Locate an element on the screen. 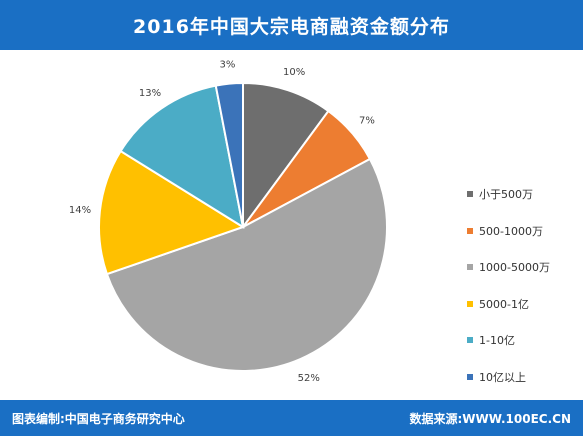  chart-header-bar: 2016年中国大宗电商融资金额分布 is located at coordinates (291, 25).